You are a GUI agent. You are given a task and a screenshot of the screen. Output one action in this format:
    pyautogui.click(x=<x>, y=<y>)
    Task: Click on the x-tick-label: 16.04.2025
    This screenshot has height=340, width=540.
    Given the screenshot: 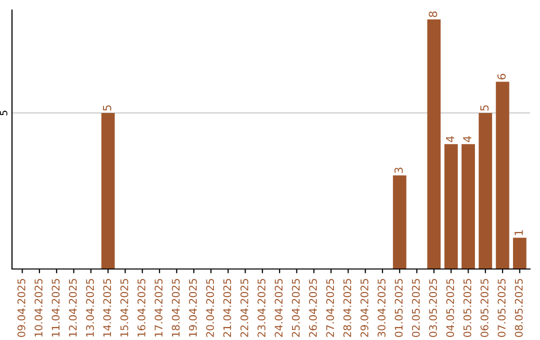 What is the action you would take?
    pyautogui.click(x=142, y=307)
    